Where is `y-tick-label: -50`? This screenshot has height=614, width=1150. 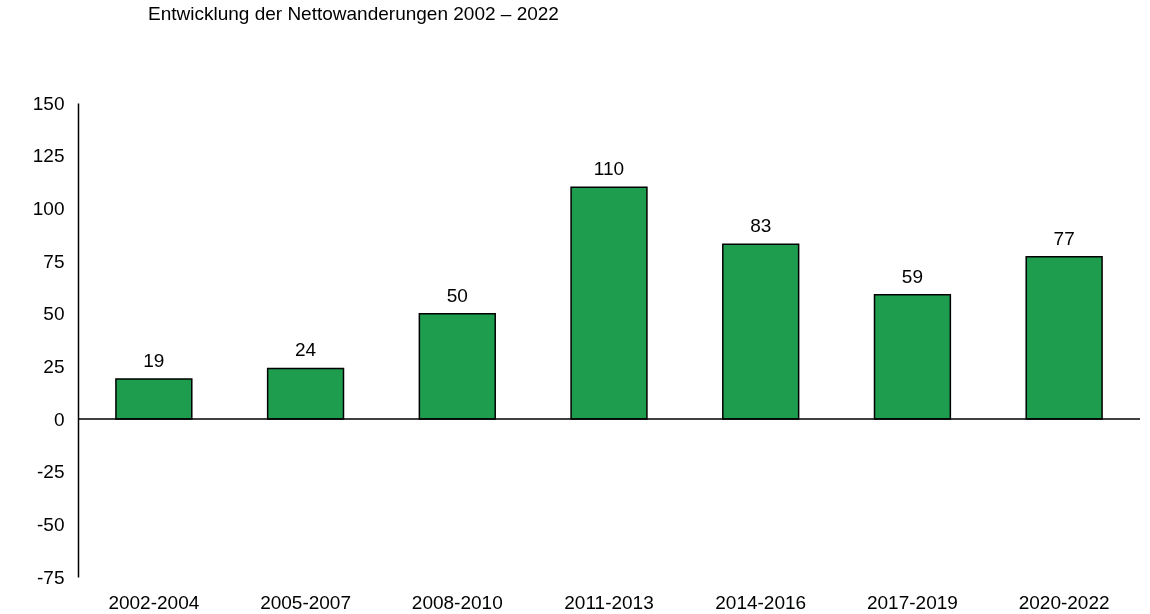
y-tick-label: -50 is located at coordinates (51, 524).